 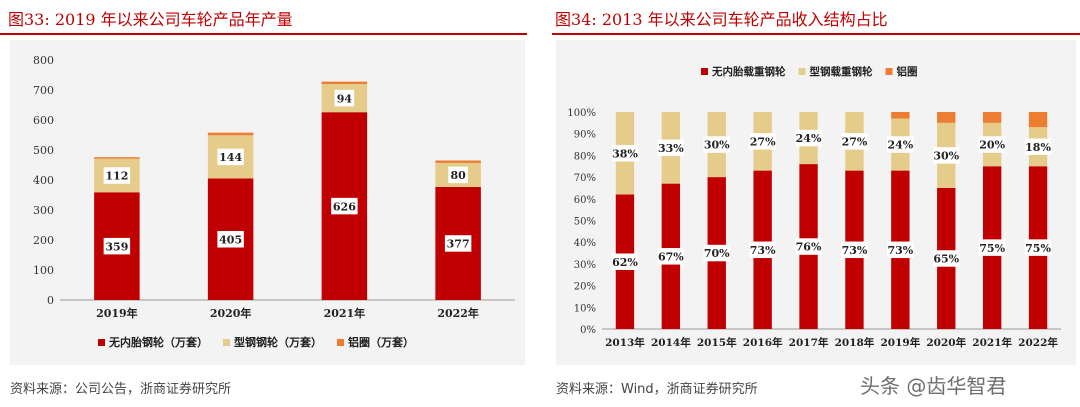 What do you see at coordinates (278, 342) in the screenshot?
I see `legend-label: 型钢钢轮（万套）` at bounding box center [278, 342].